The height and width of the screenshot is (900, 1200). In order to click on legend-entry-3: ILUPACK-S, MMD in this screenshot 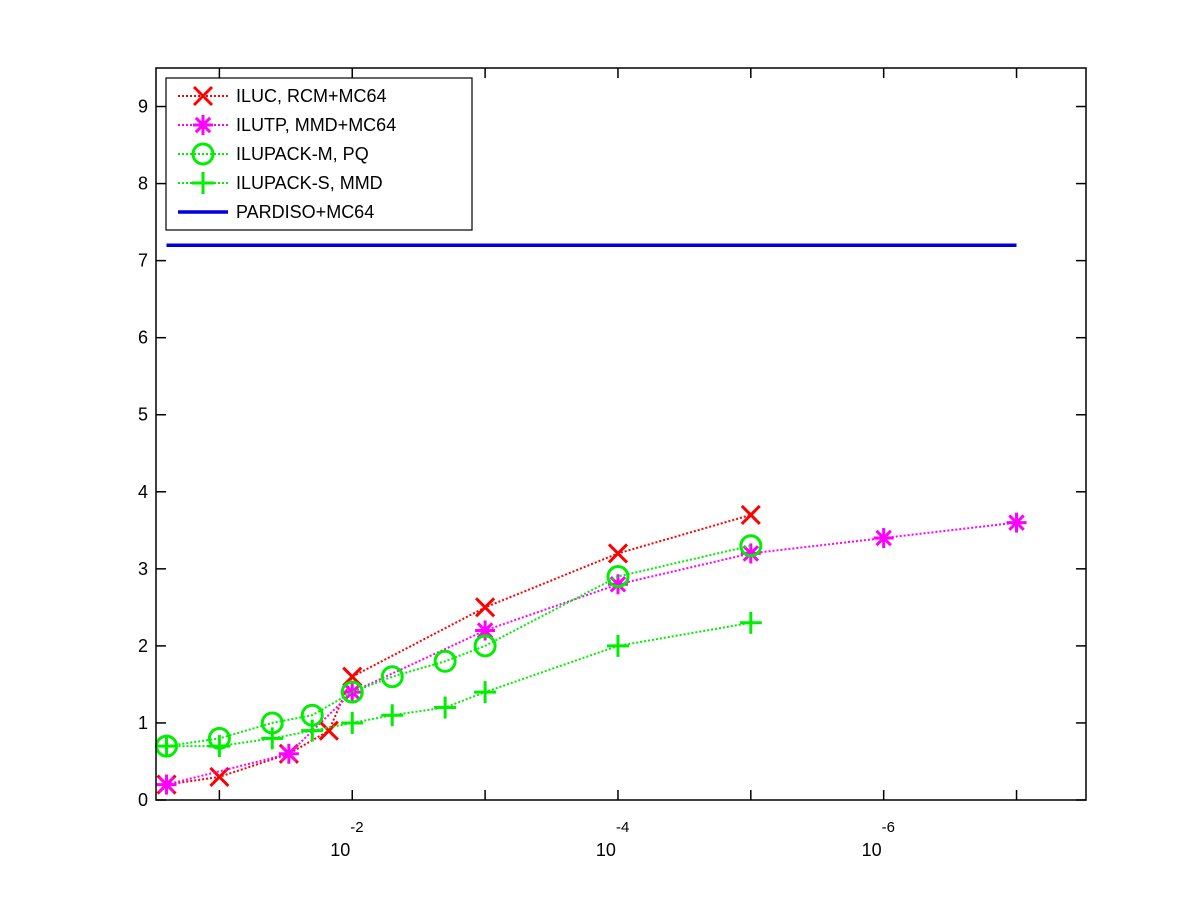, I will do `click(280, 183)`.